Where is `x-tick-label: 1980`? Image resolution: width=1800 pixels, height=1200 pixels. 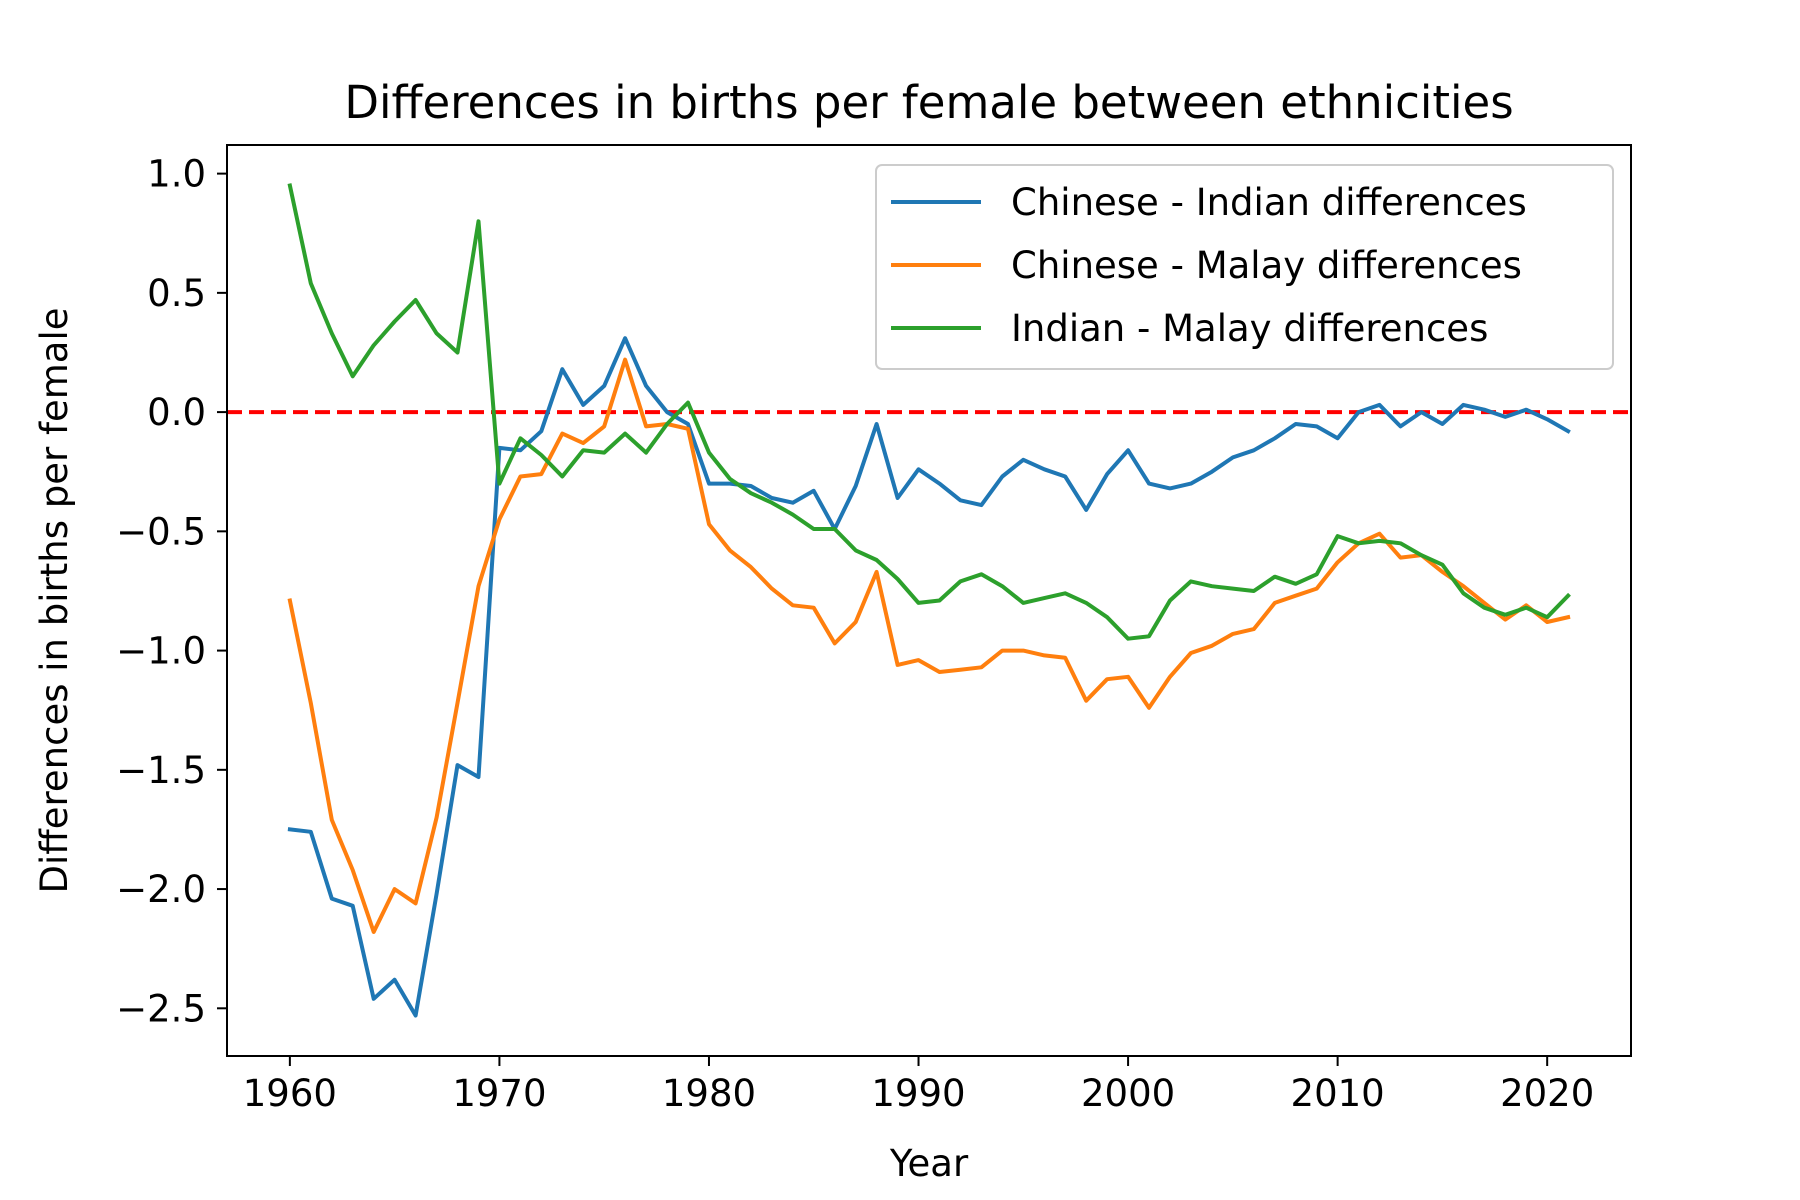 x-tick-label: 1980 is located at coordinates (709, 1093).